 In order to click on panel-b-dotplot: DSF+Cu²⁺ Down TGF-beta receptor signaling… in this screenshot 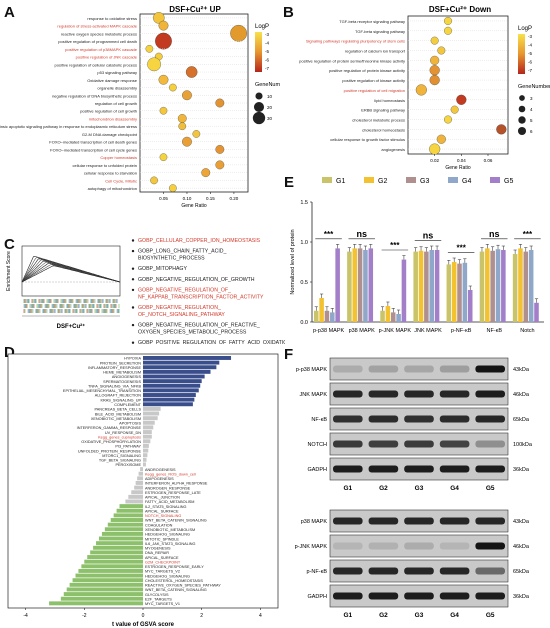, I will do `click(424, 88)`.